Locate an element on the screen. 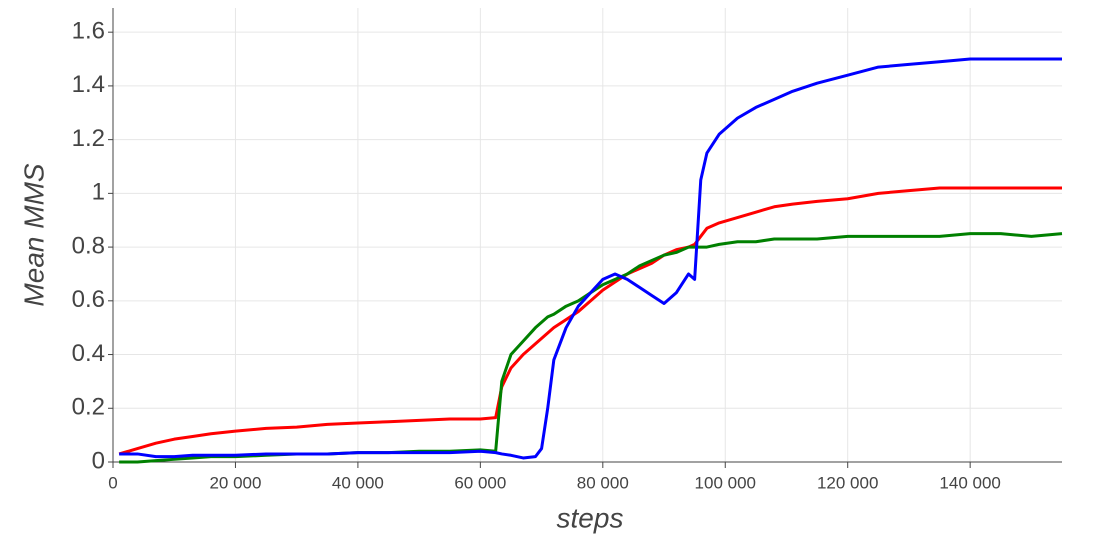 The height and width of the screenshot is (553, 1096). y-tick-label: 0.6 is located at coordinates (88, 299).